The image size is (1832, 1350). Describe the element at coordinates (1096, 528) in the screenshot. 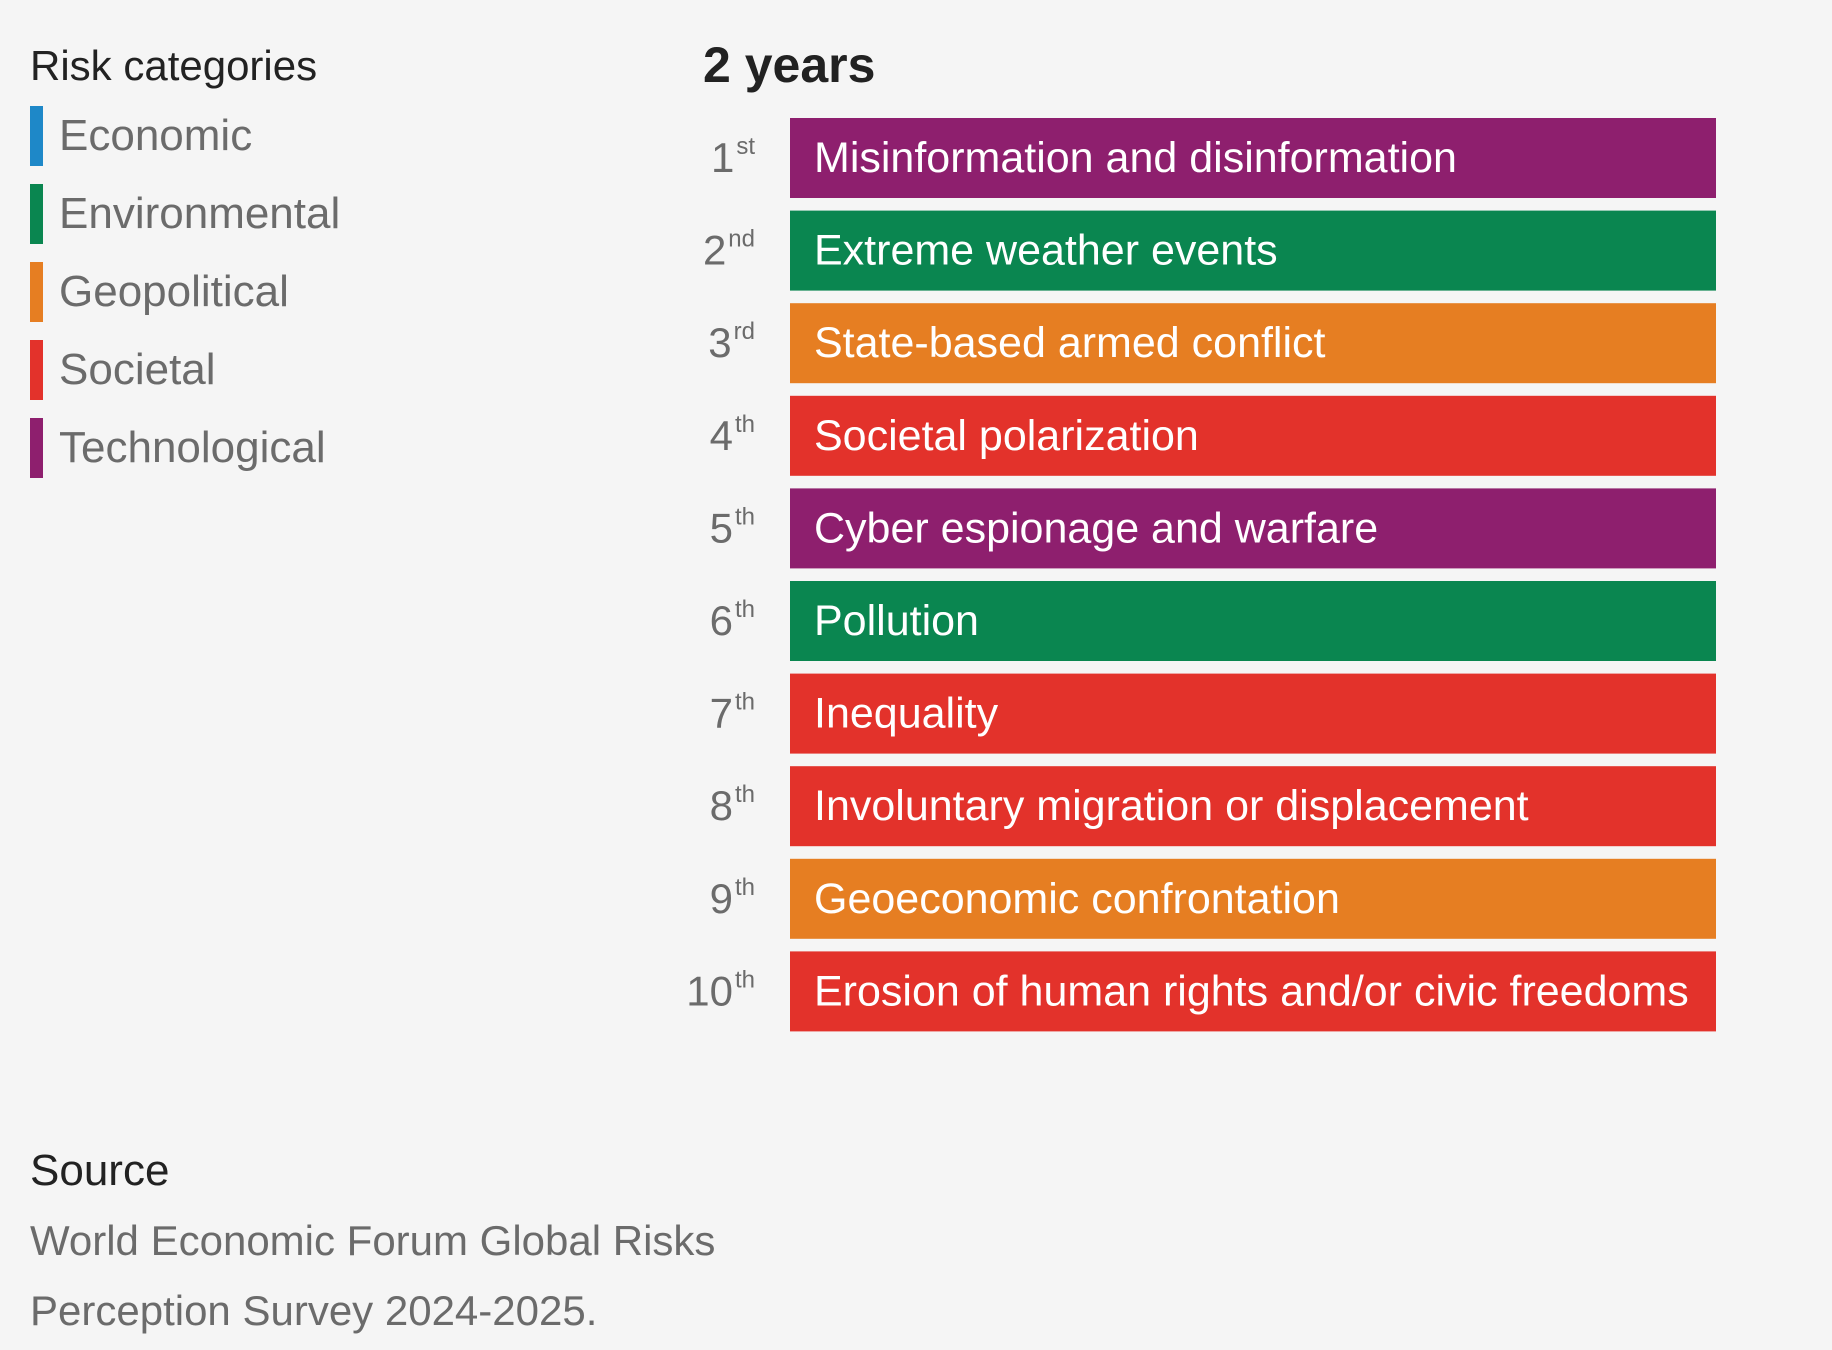

I see `risk-label: Cyber espionage and warfare` at that location.